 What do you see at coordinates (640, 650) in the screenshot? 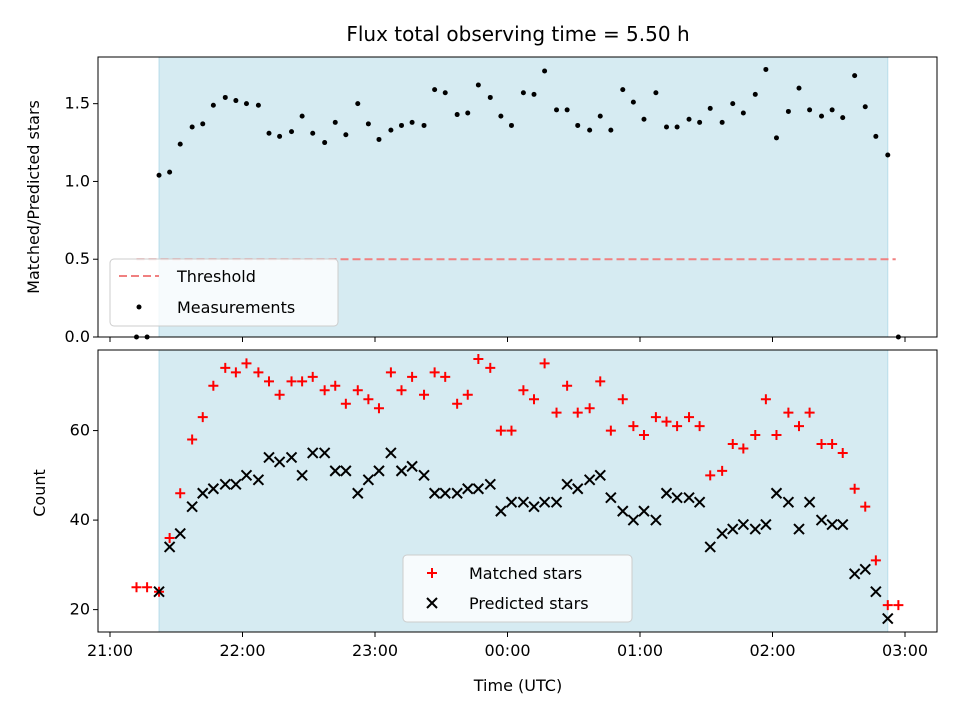
I see `x-tick-label: 01:00` at bounding box center [640, 650].